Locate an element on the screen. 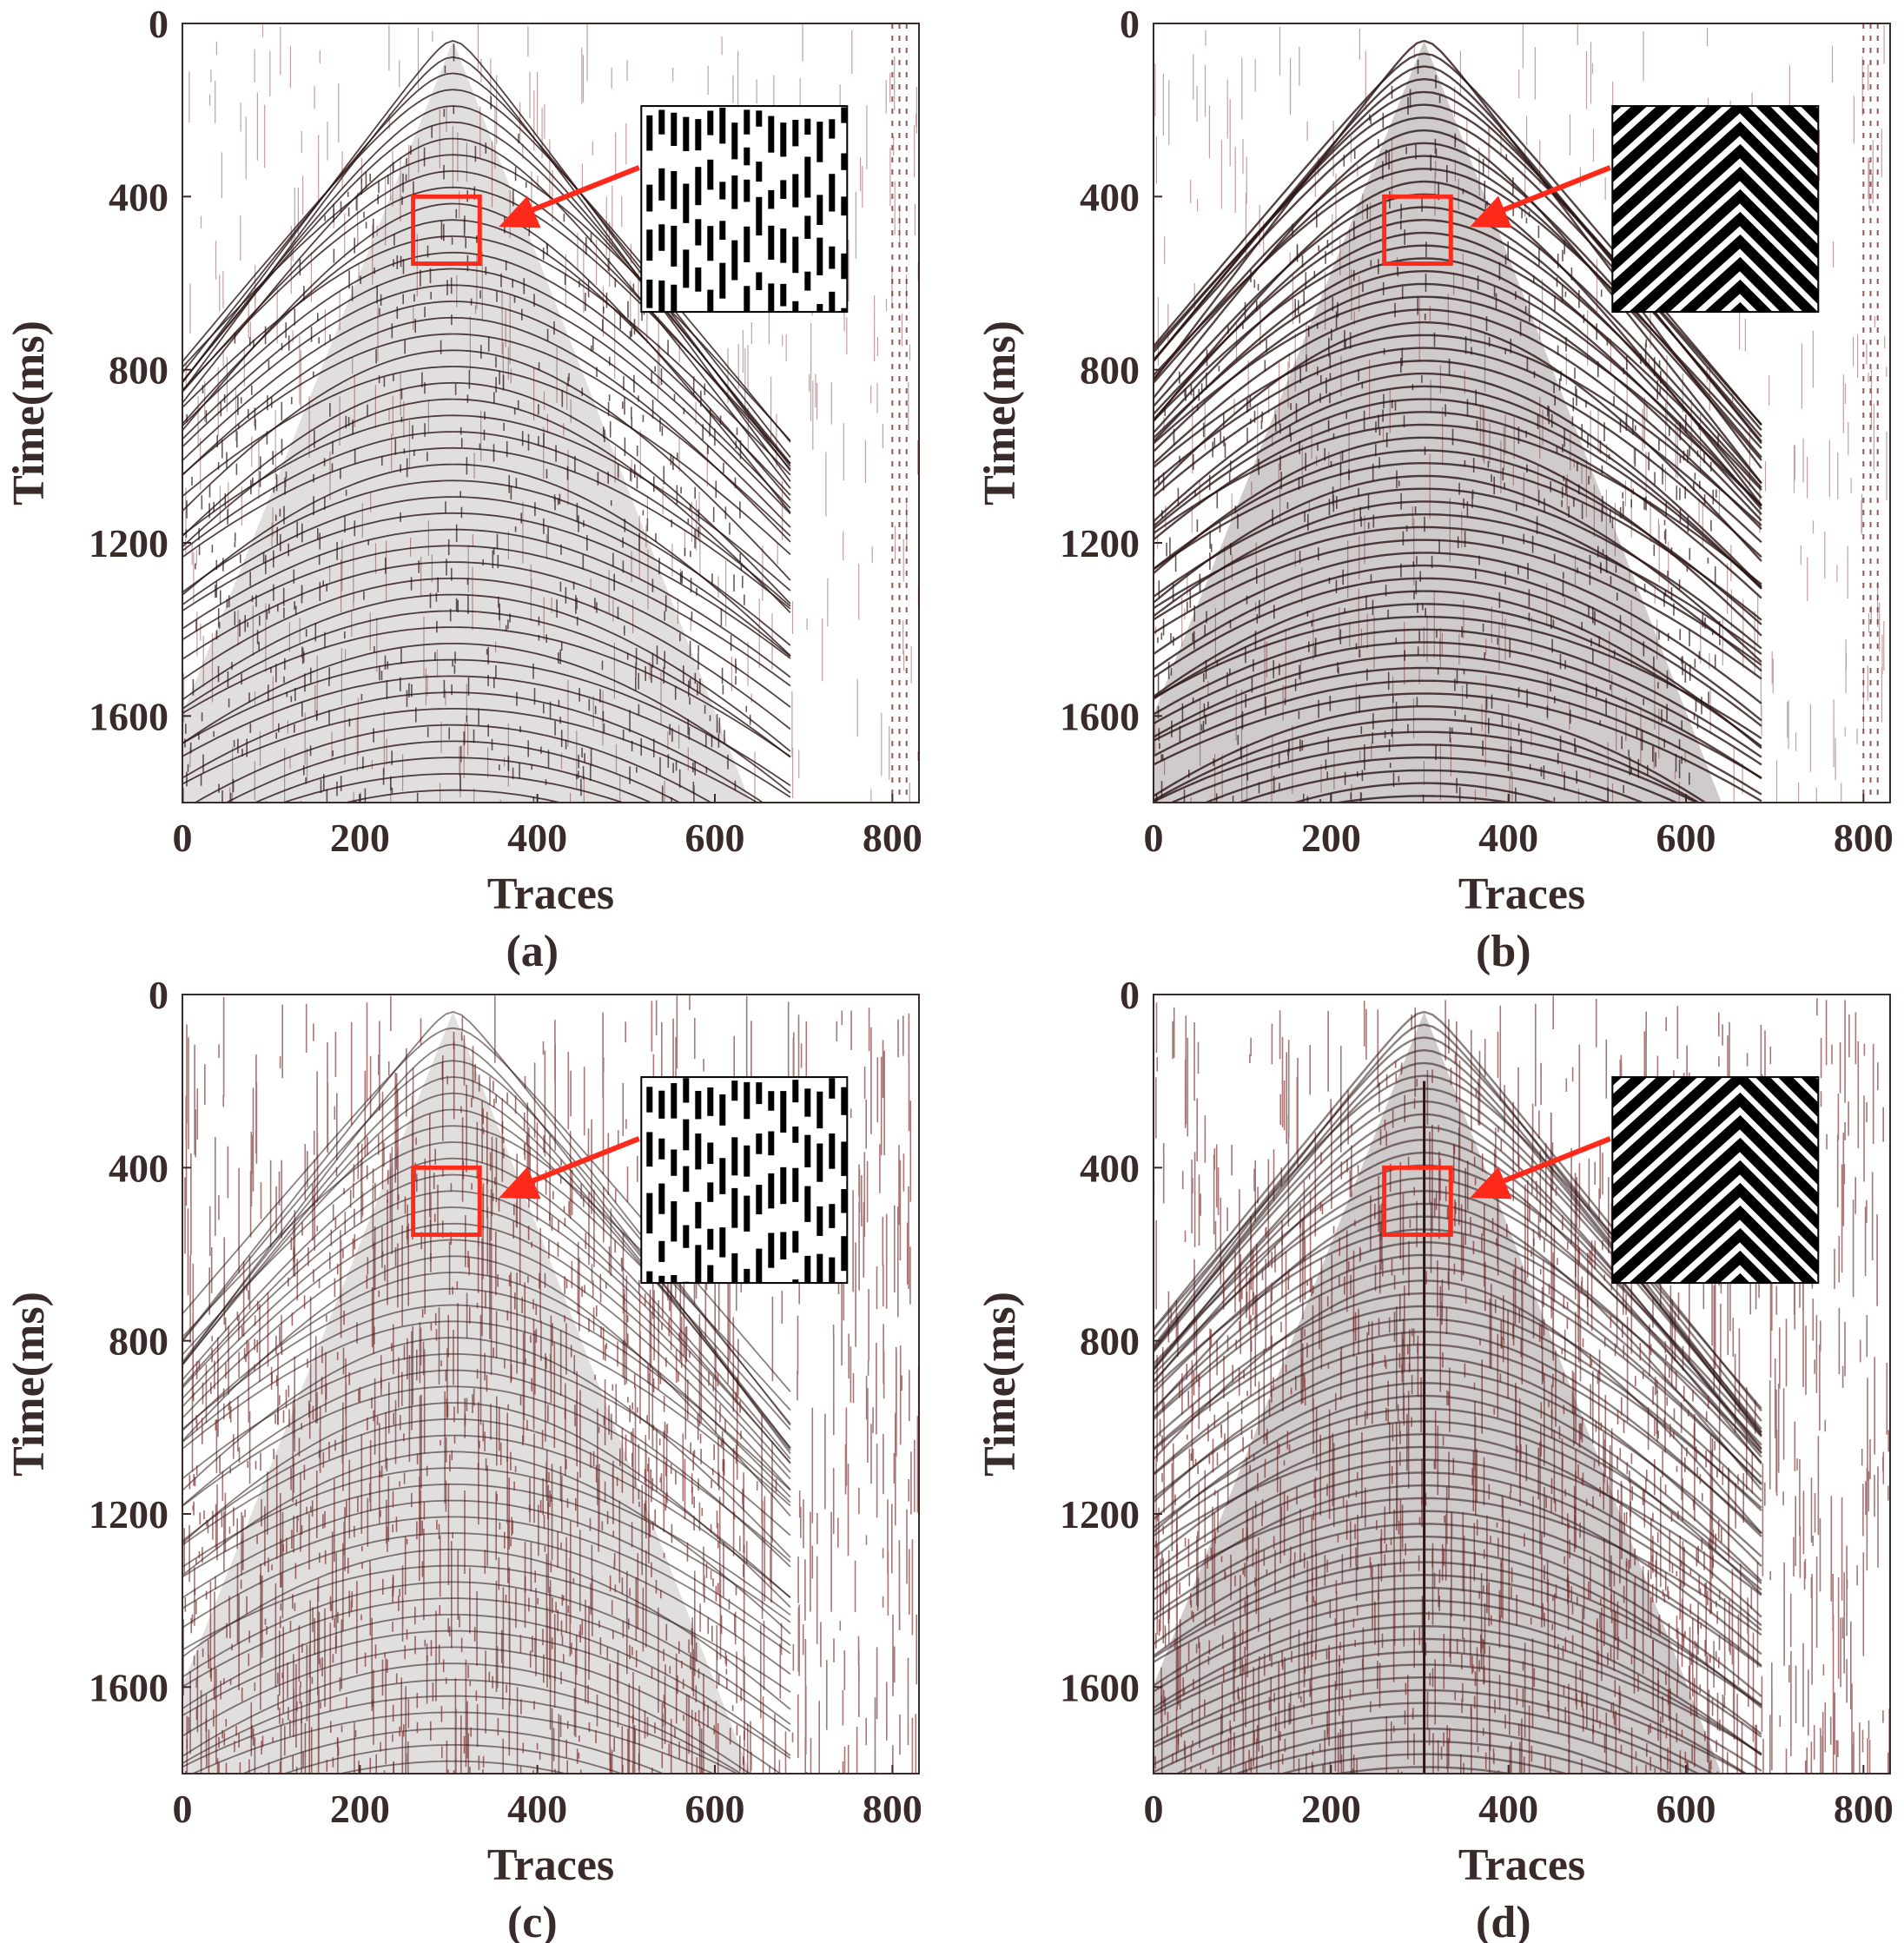 This screenshot has width=1904, height=1943. panel-caption: (a) is located at coordinates (532, 952).